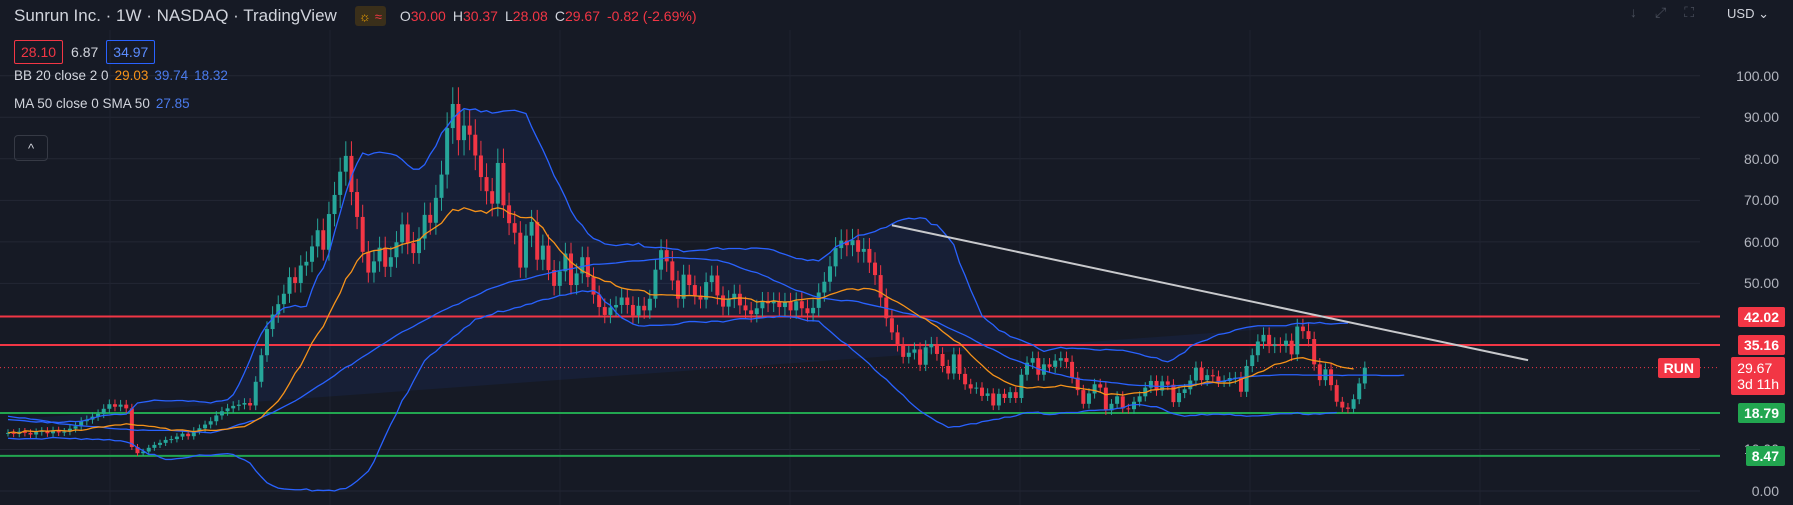 The image size is (1793, 505). I want to click on indicator-name: MA 50 close 0 SMA 50, so click(82, 103).